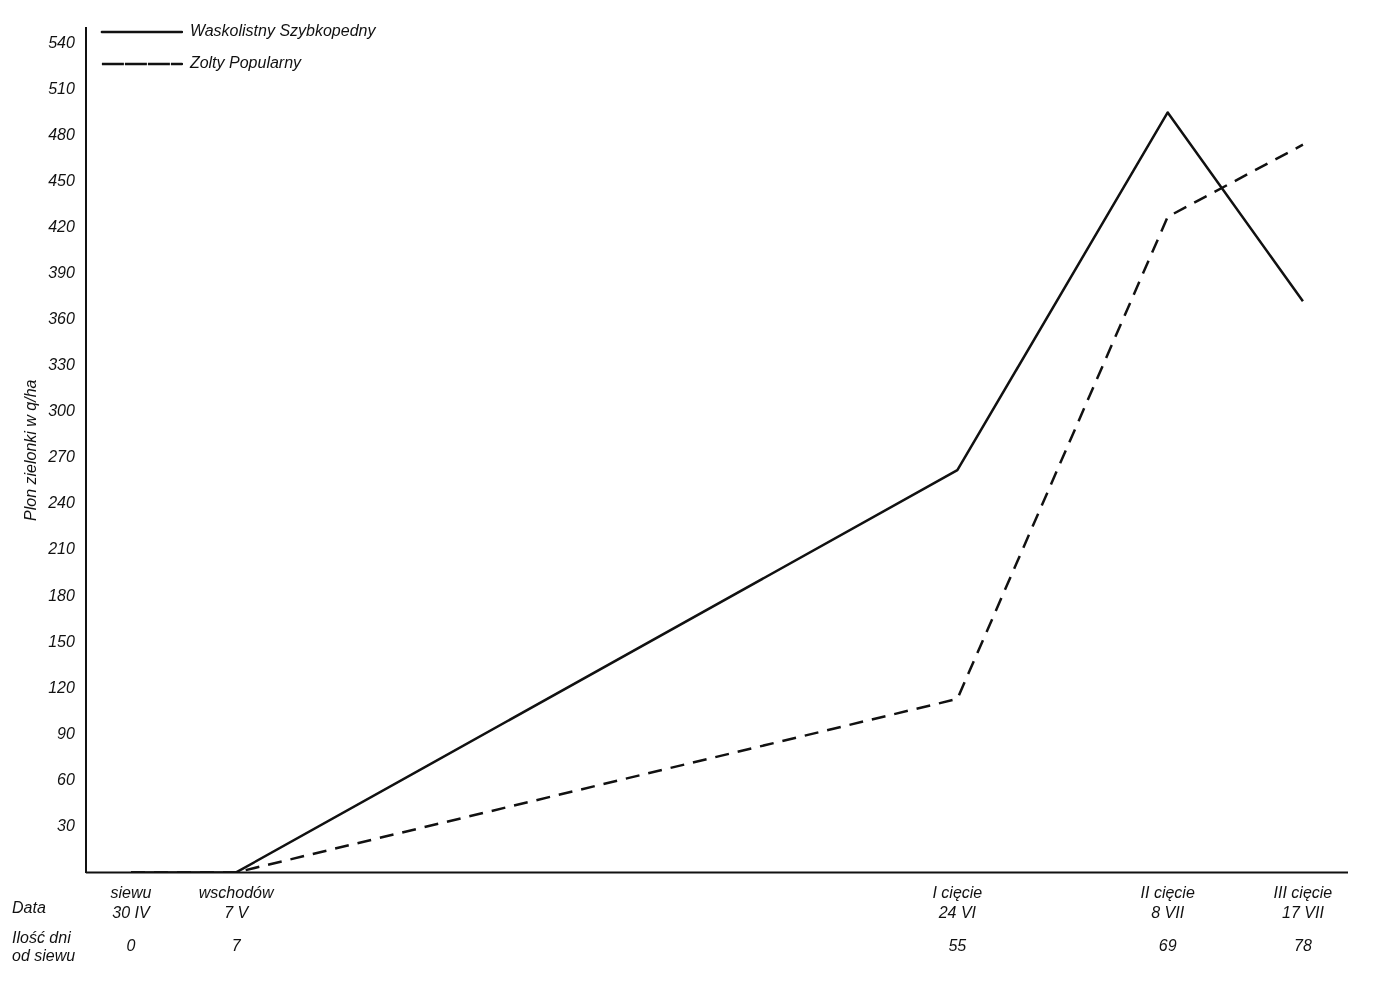 The height and width of the screenshot is (990, 1389). What do you see at coordinates (957, 945) in the screenshot?
I see `x-tick-label: 55` at bounding box center [957, 945].